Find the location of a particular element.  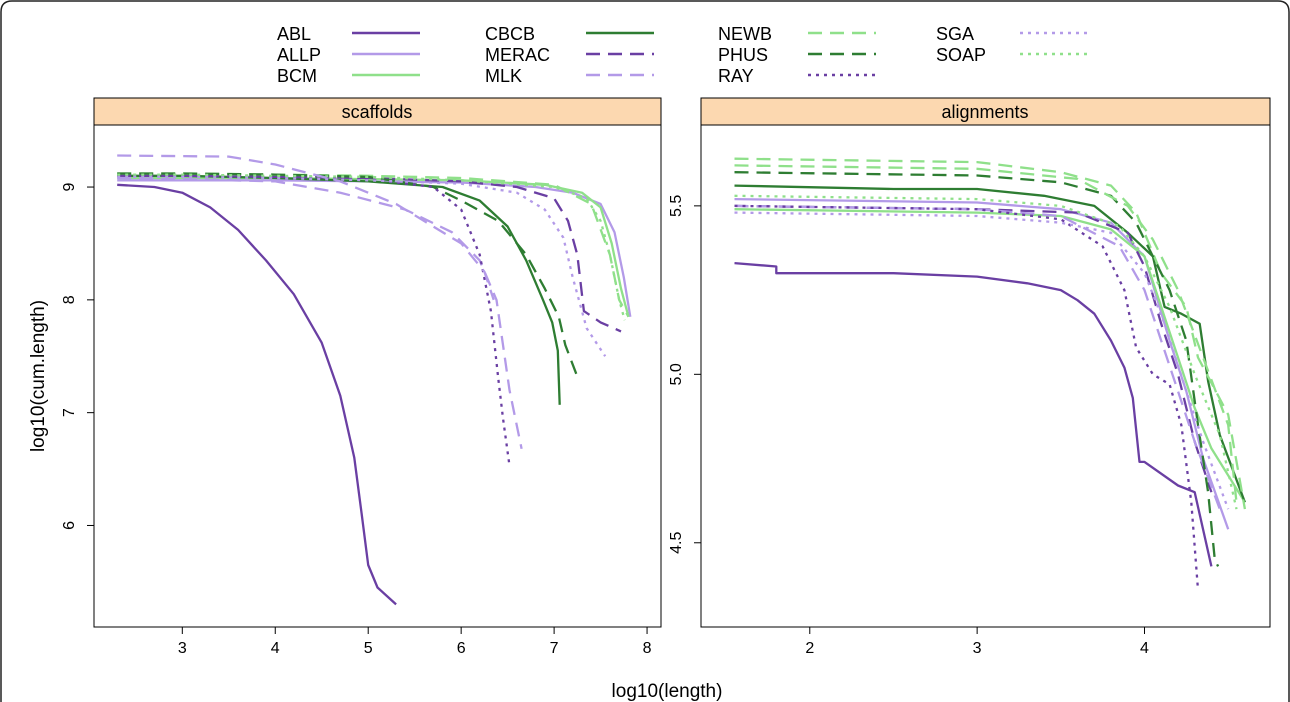

x-tick-label: 6 is located at coordinates (461, 648).